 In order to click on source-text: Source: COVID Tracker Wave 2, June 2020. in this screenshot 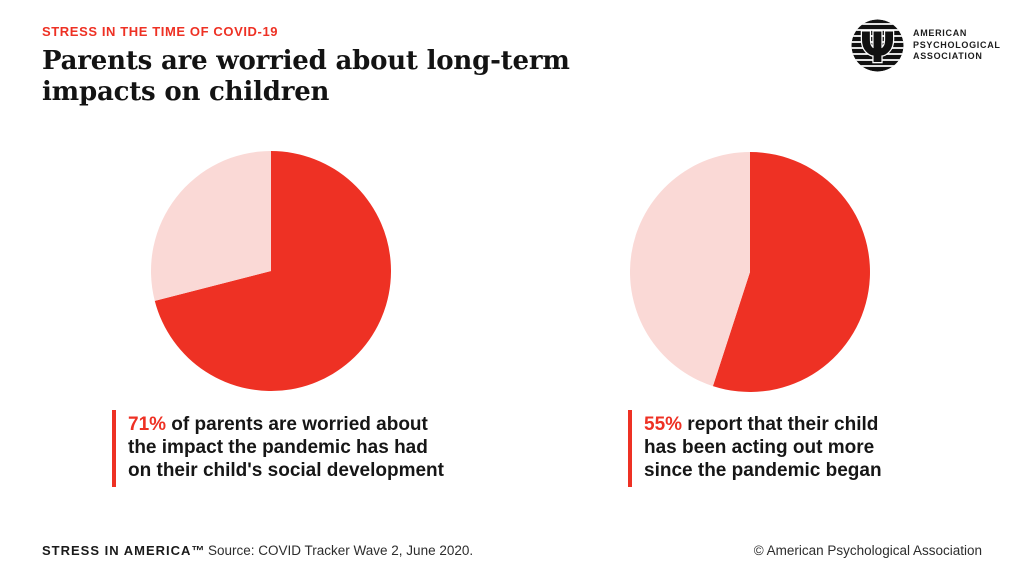, I will do `click(341, 550)`.